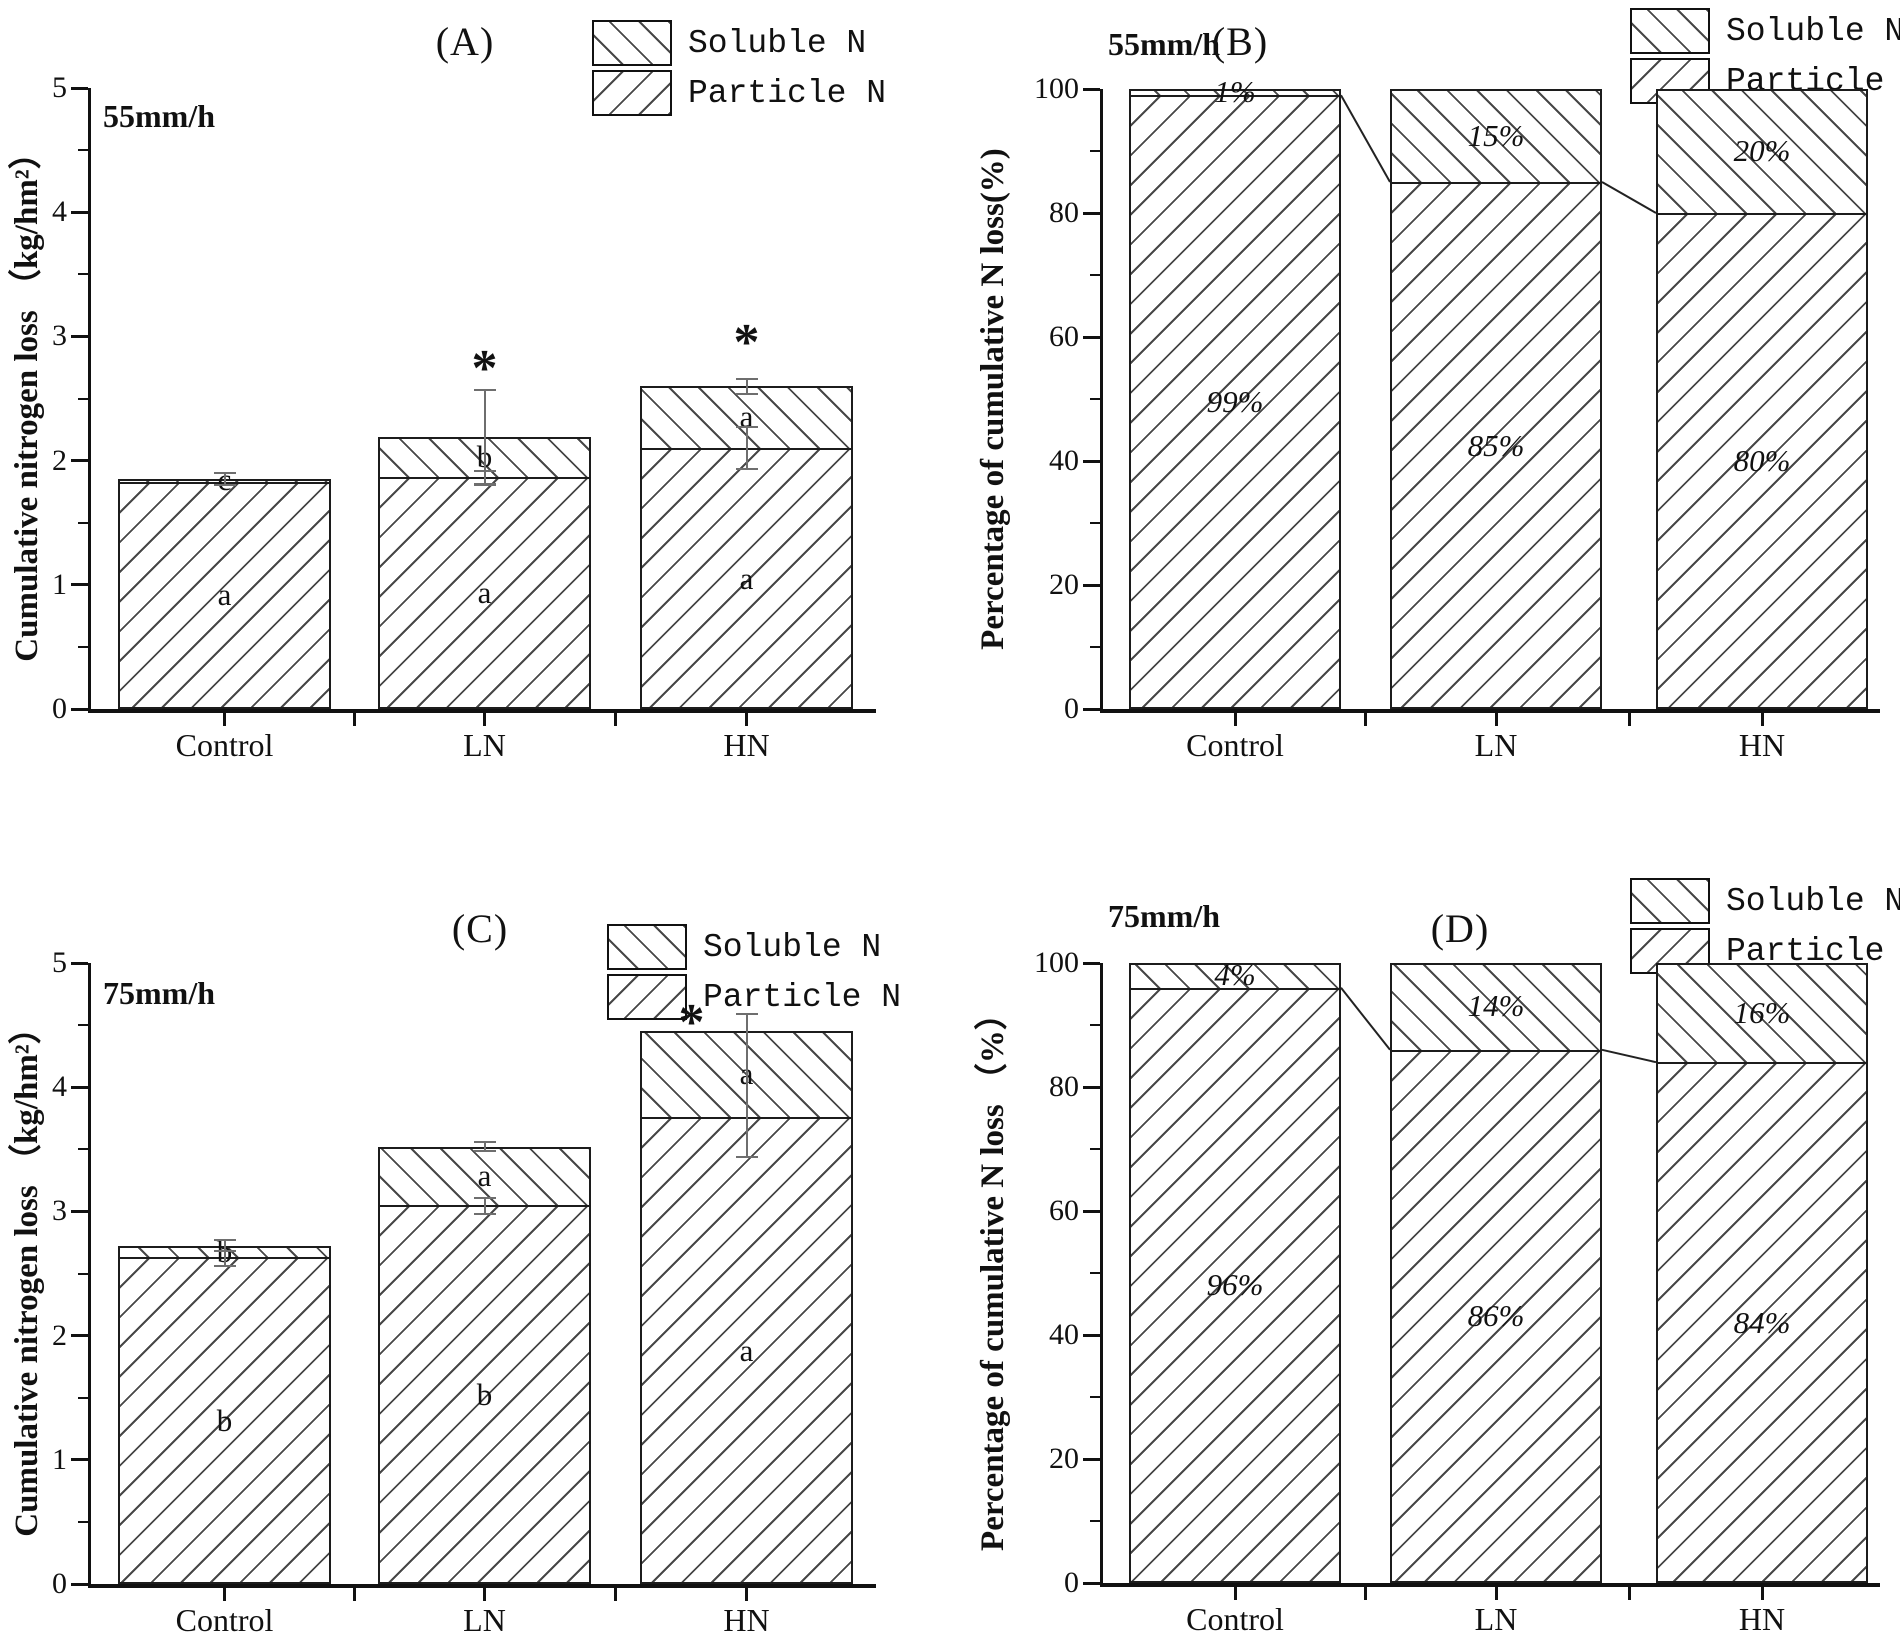  What do you see at coordinates (224, 1620) in the screenshot?
I see `x-category-label: Control` at bounding box center [224, 1620].